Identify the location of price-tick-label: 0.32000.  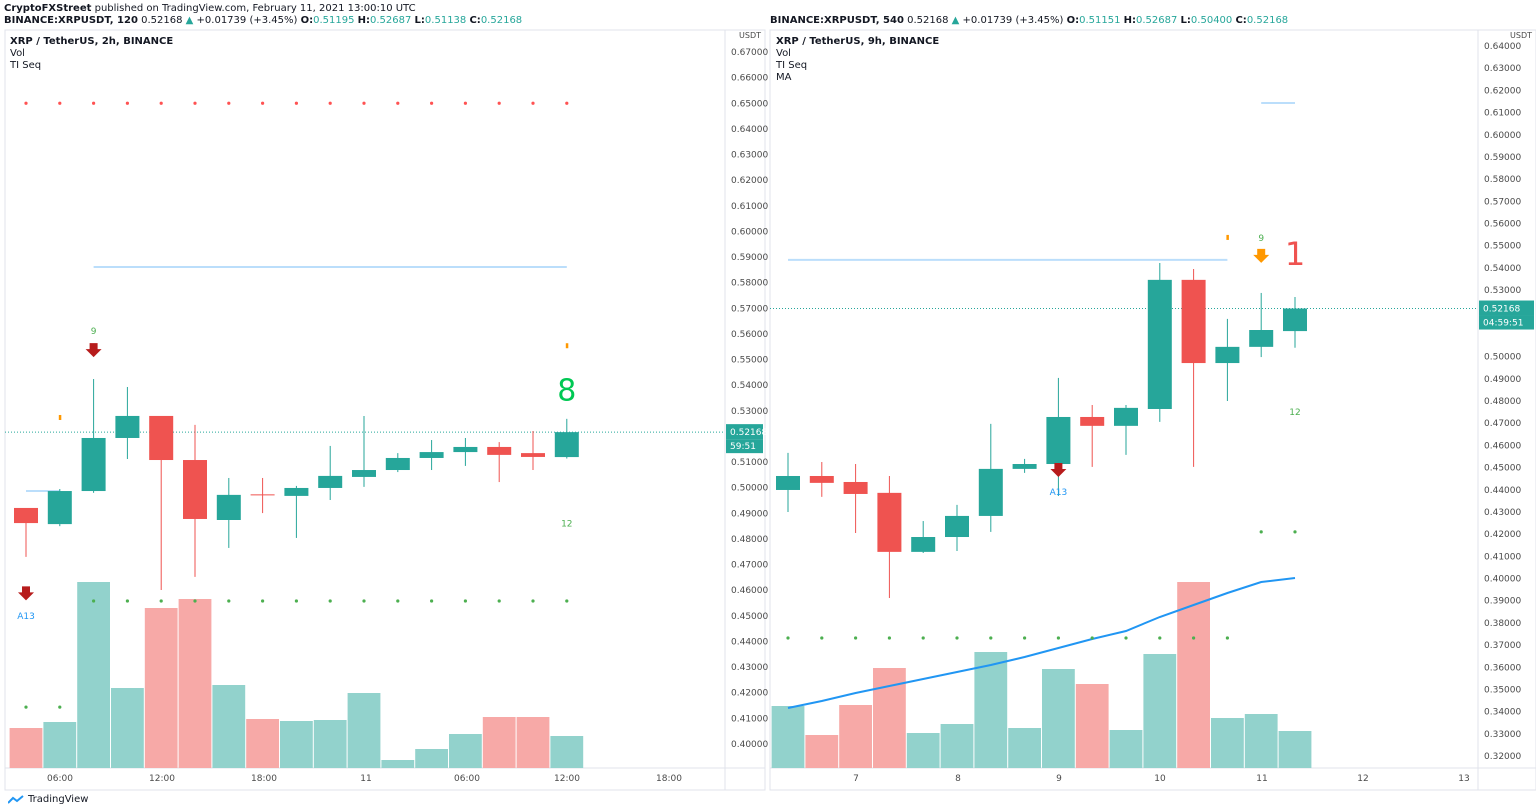
(1502, 757).